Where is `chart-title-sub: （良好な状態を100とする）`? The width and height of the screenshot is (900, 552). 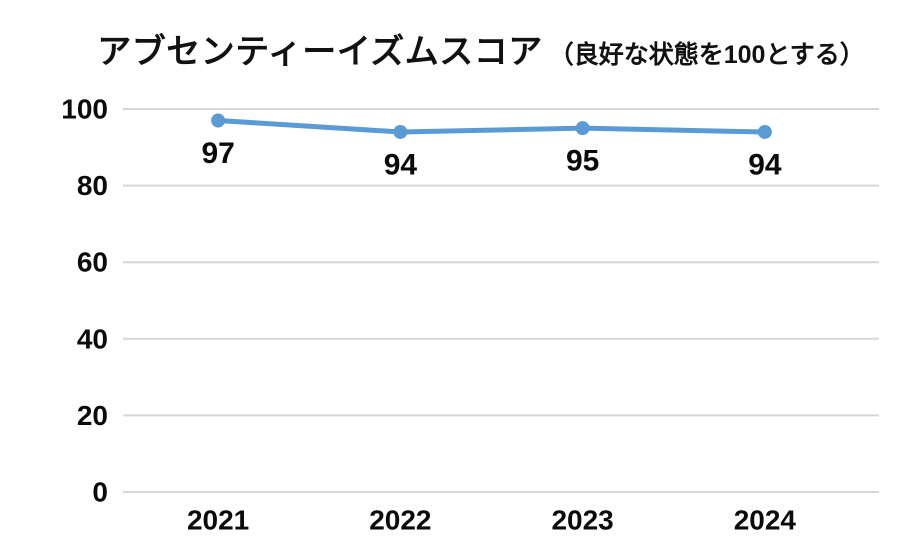
chart-title-sub: （良好な状態を100とする） is located at coordinates (706, 55).